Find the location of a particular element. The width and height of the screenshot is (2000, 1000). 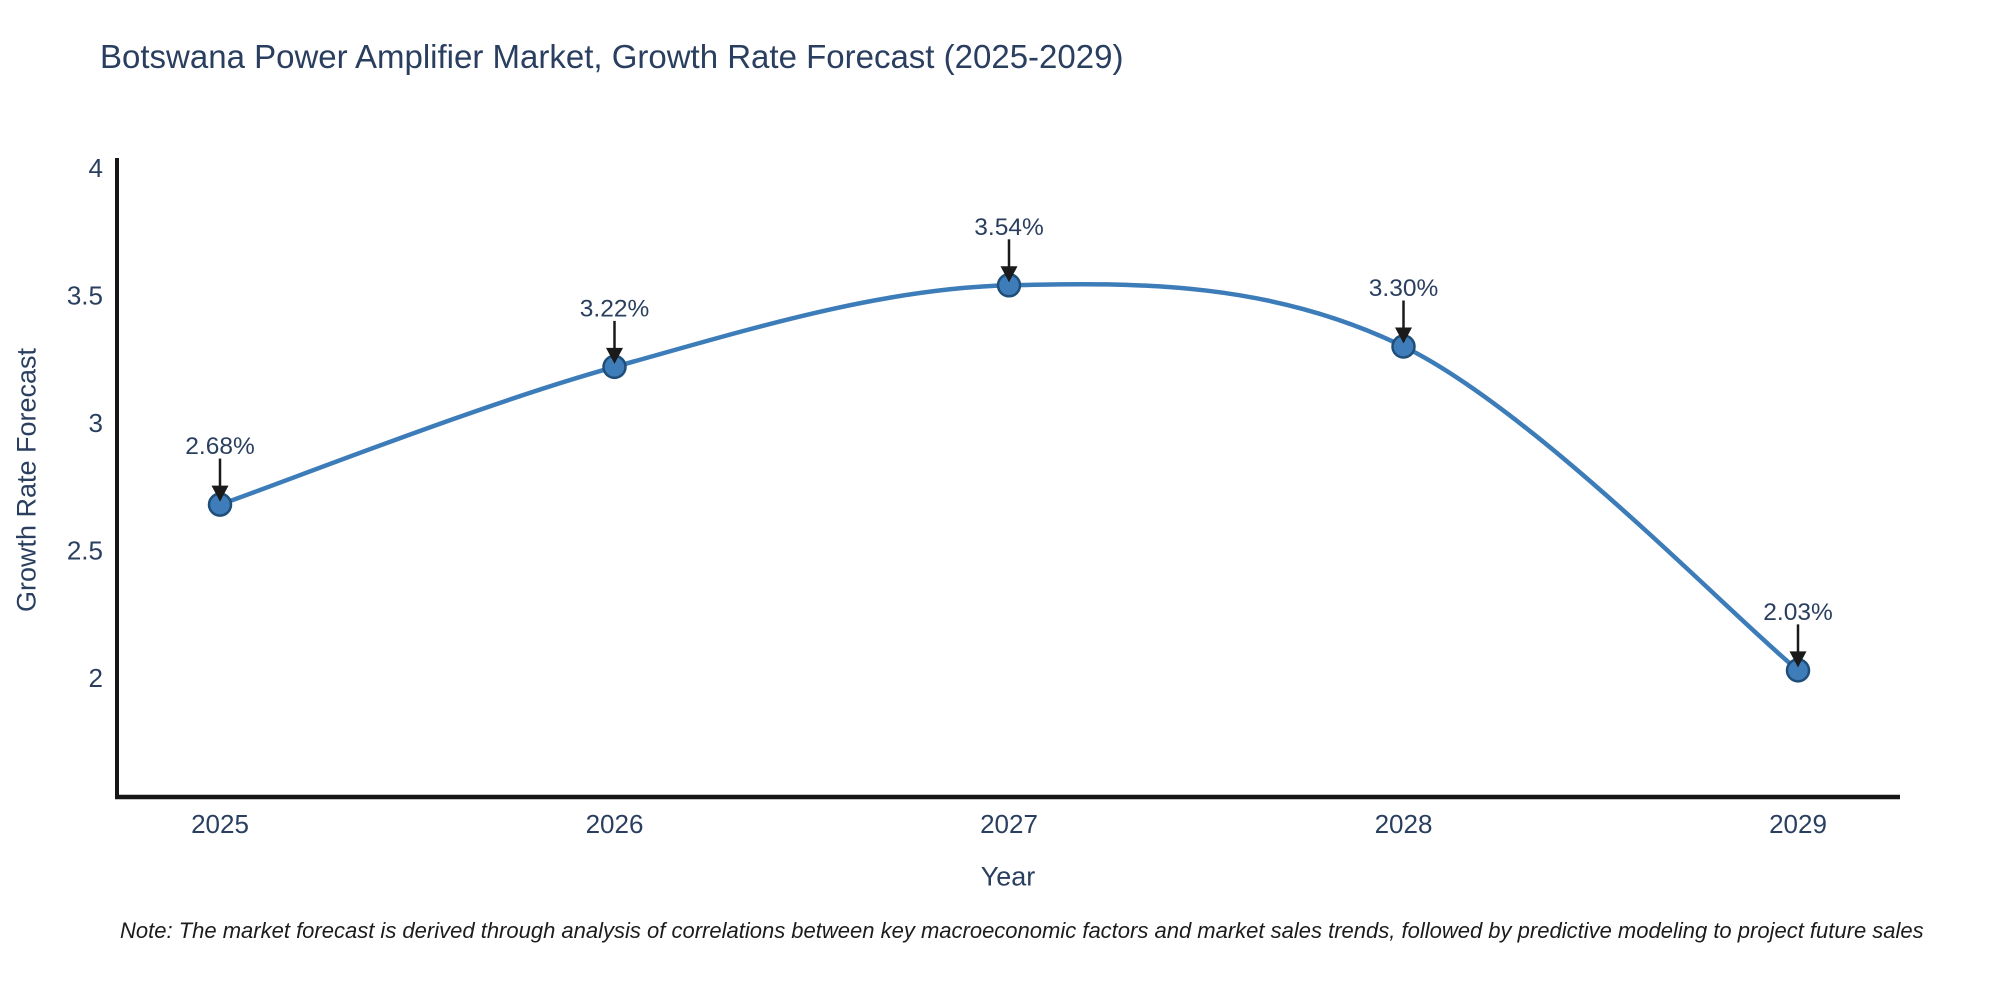

y-tick-label: 2.5 is located at coordinates (85, 551).